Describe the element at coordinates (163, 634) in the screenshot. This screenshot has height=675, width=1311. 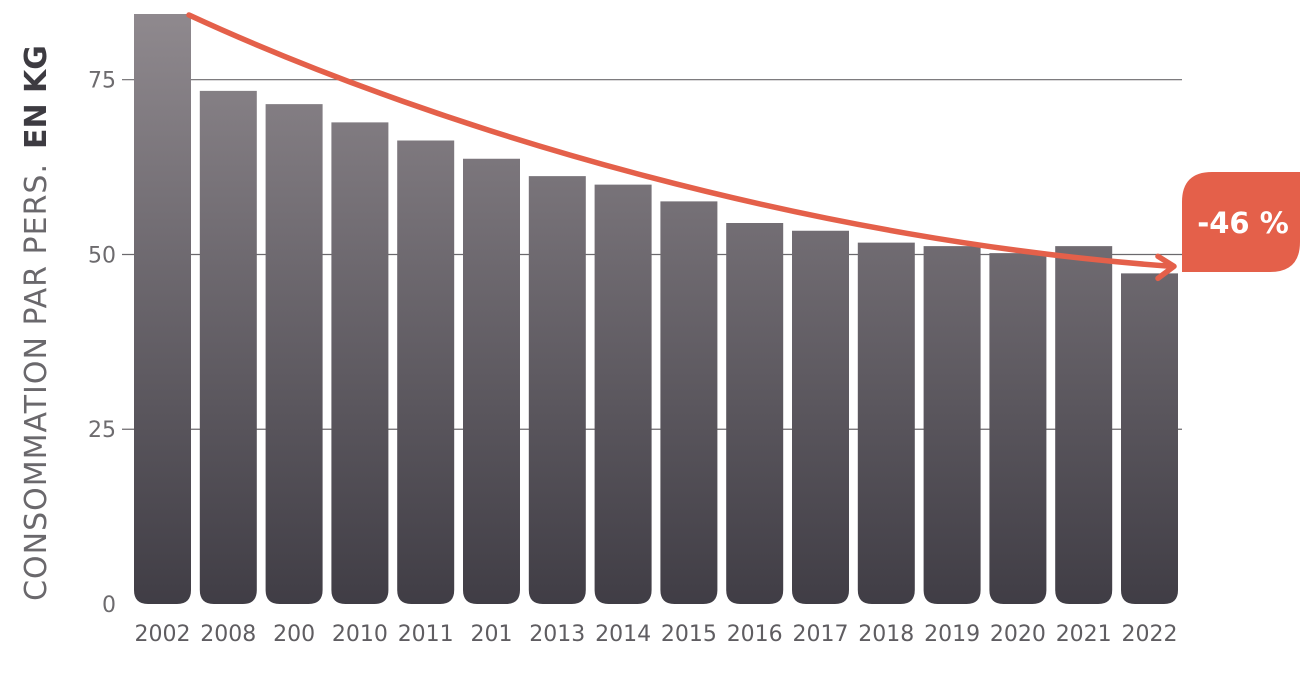
I see `x-tick-label: 2002` at that location.